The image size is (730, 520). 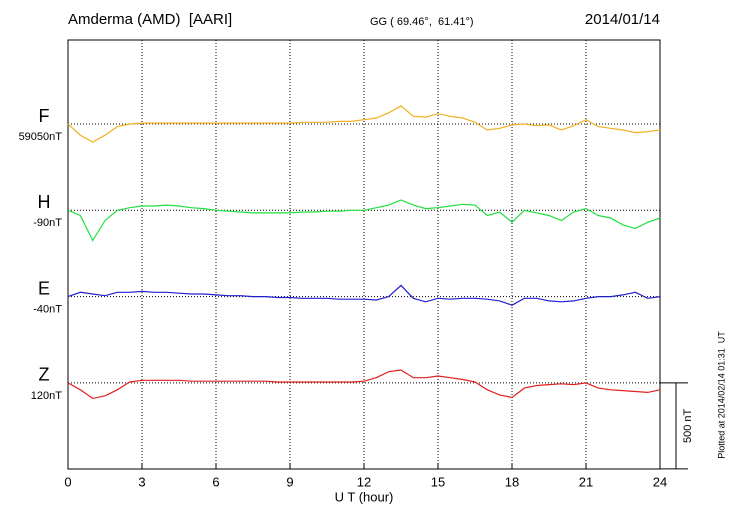 What do you see at coordinates (67, 481) in the screenshot?
I see `x-tick-label: 0` at bounding box center [67, 481].